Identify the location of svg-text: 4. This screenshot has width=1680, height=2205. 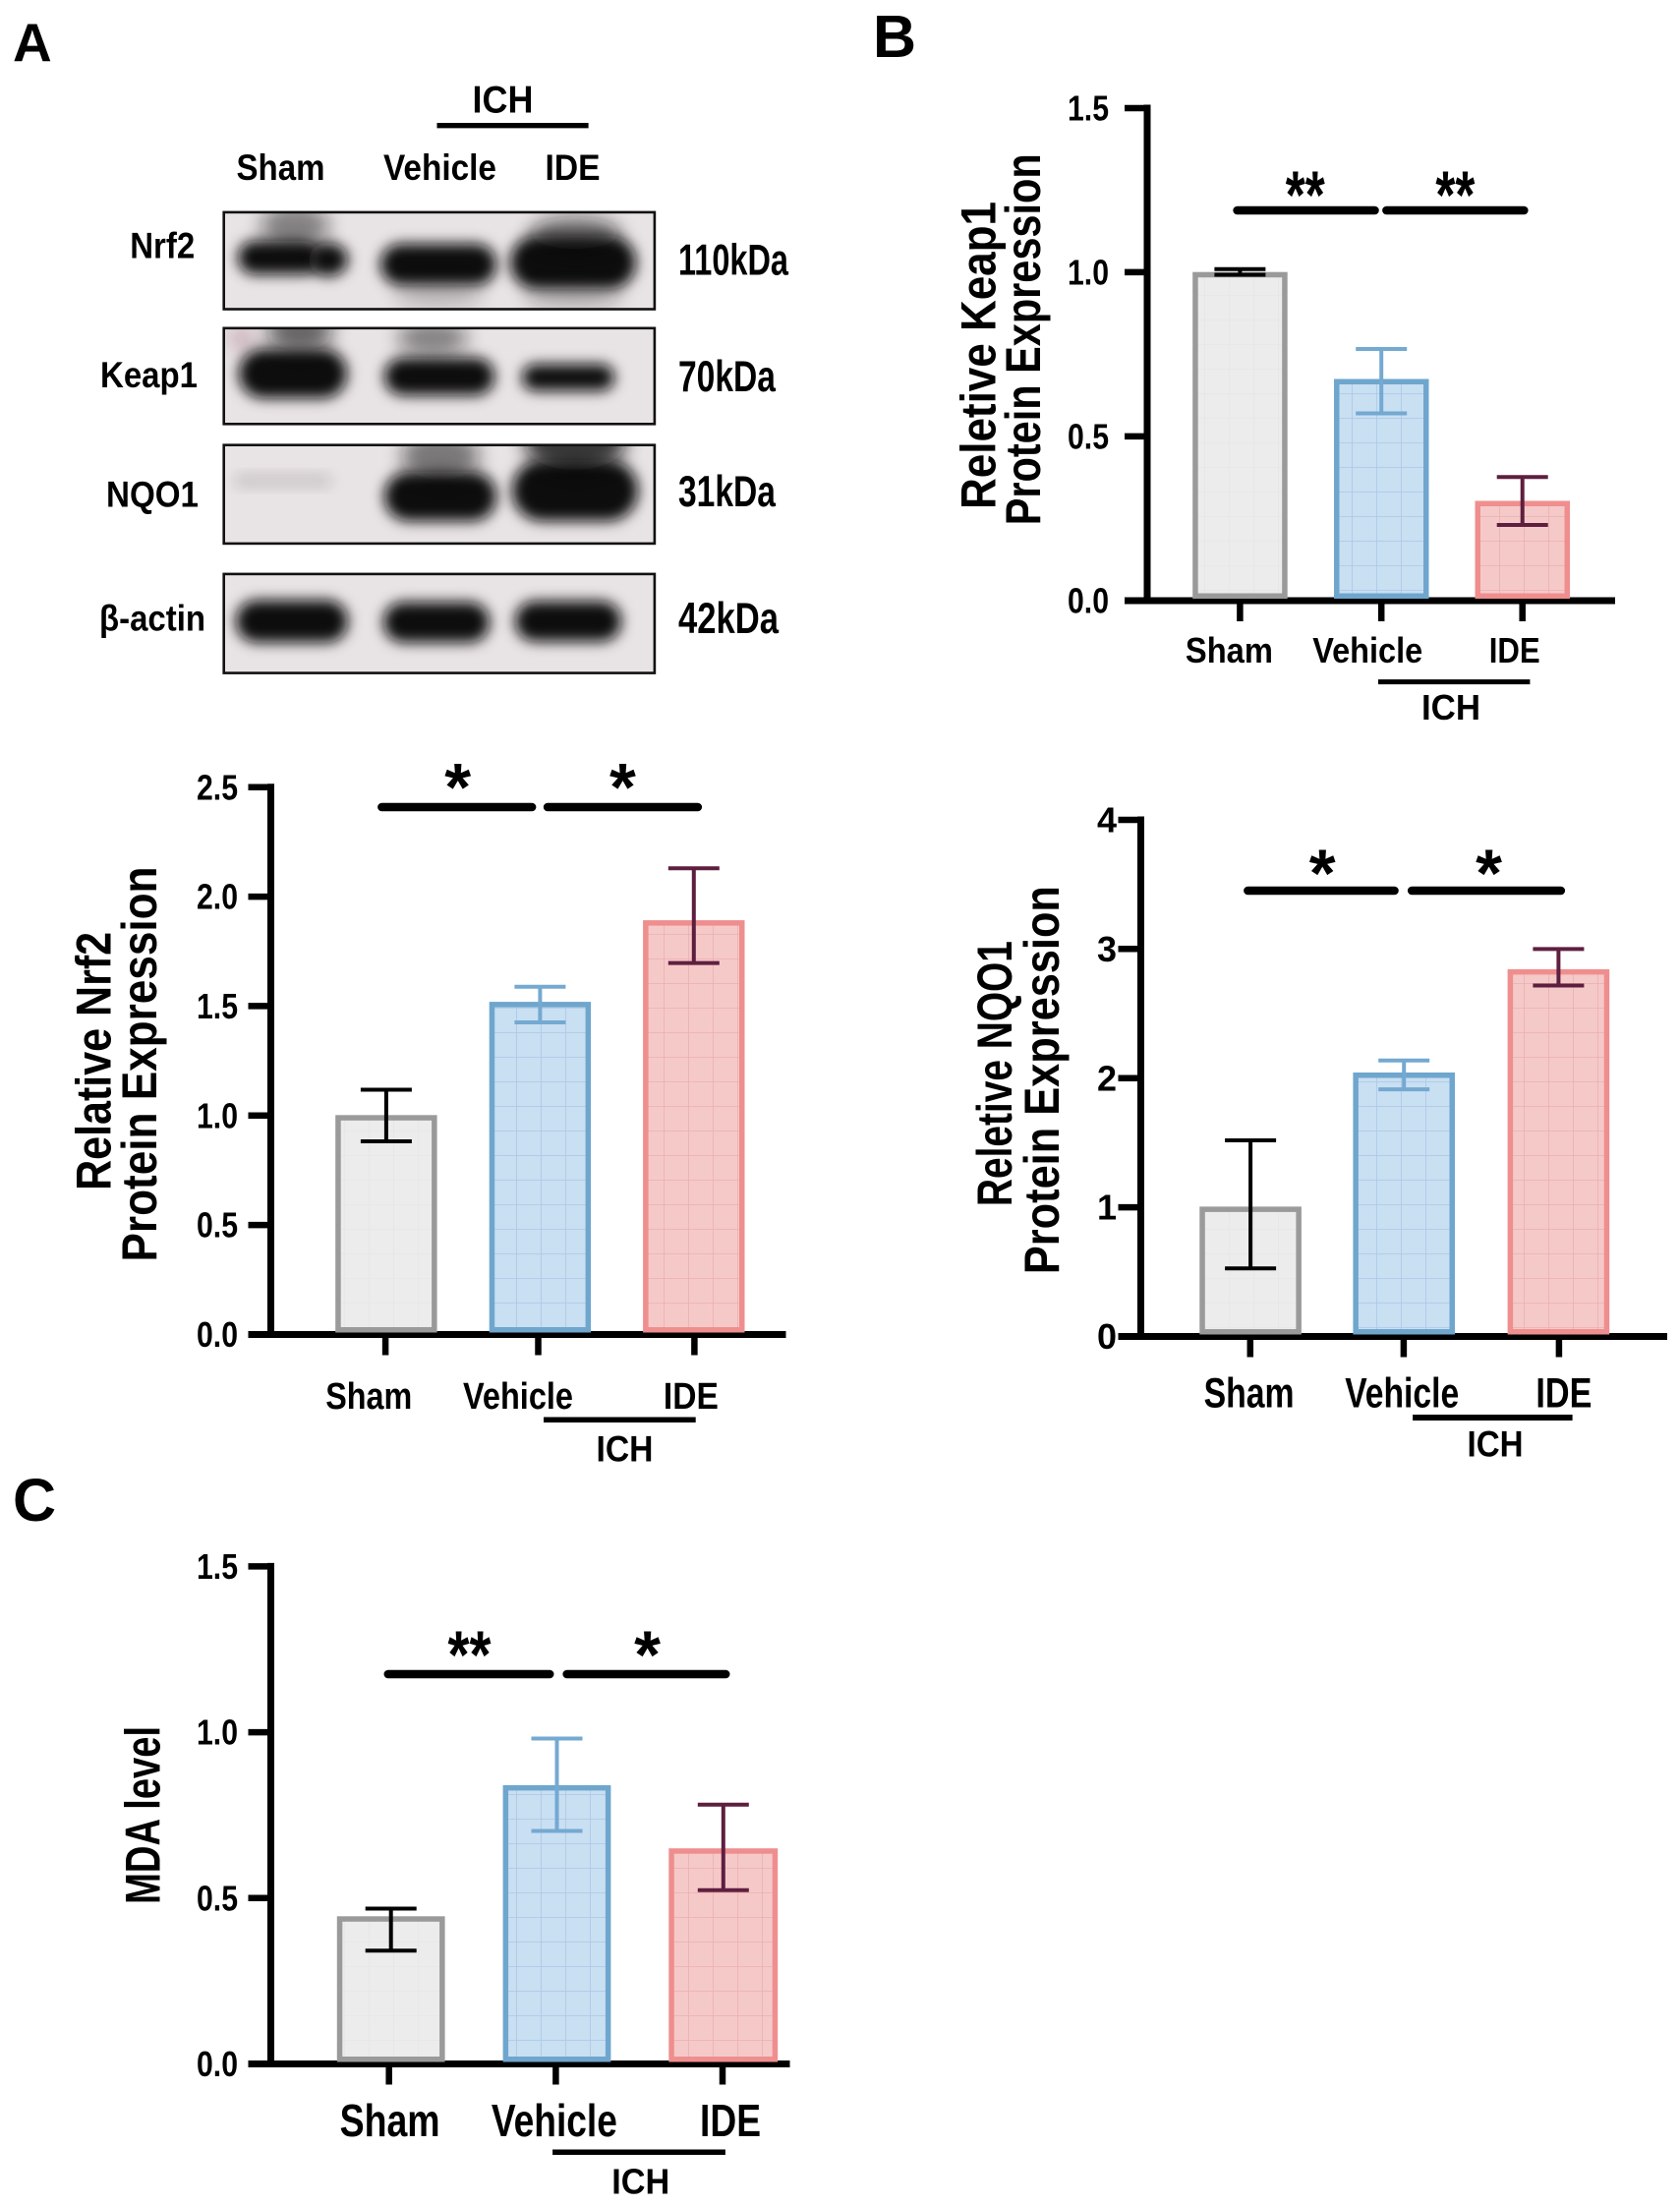
(1107, 820).